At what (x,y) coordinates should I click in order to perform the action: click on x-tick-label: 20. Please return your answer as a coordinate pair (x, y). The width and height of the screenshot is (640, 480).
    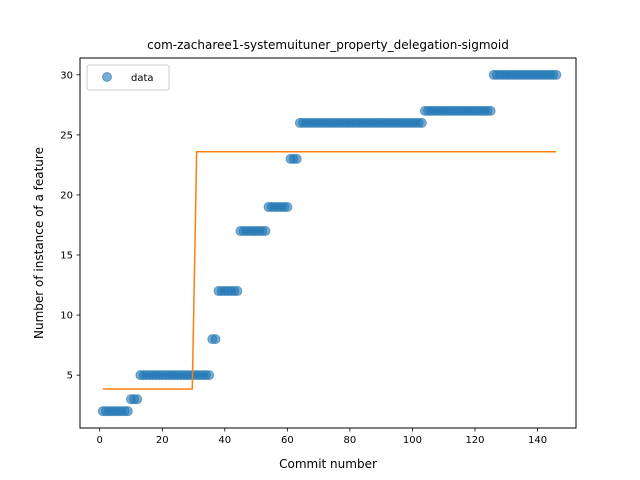
    Looking at the image, I should click on (162, 440).